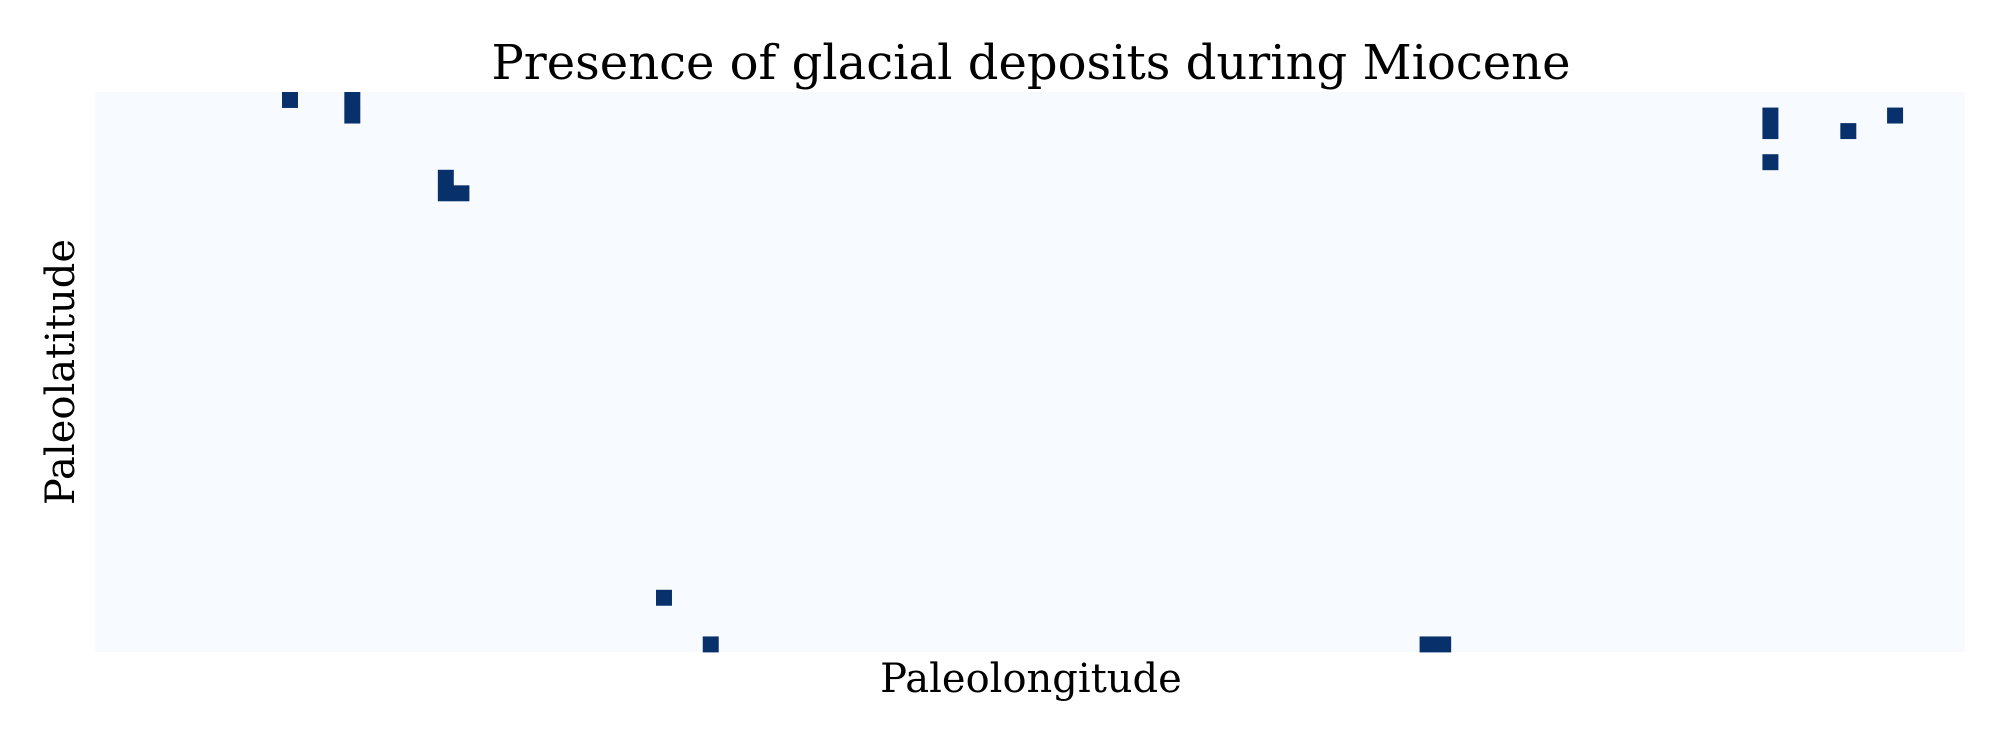 The width and height of the screenshot is (2003, 745). What do you see at coordinates (1031, 679) in the screenshot?
I see `x-axis-label: Paleolongitude` at bounding box center [1031, 679].